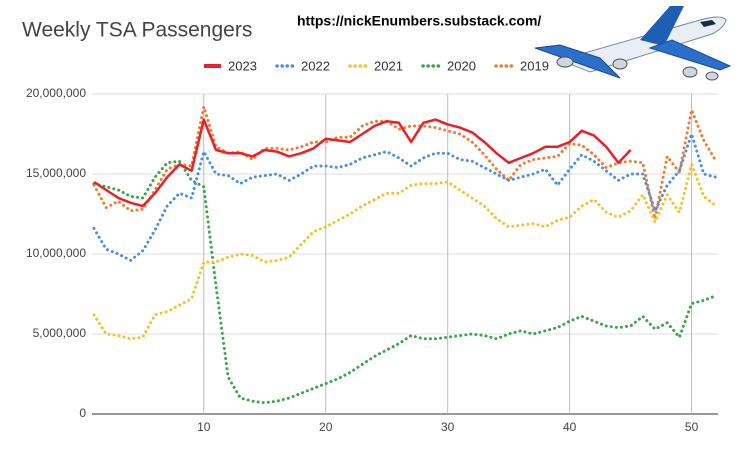 The width and height of the screenshot is (738, 460). What do you see at coordinates (315, 65) in the screenshot?
I see `legend-label: 2022` at bounding box center [315, 65].